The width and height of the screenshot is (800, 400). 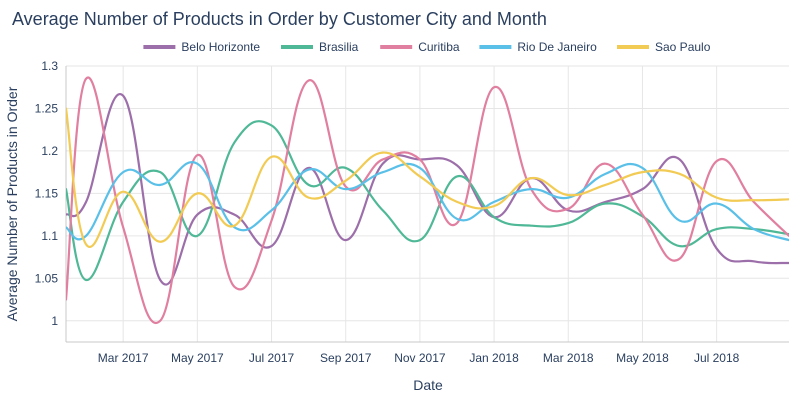 I want to click on x-tick-label: Nov 2017, so click(x=420, y=358).